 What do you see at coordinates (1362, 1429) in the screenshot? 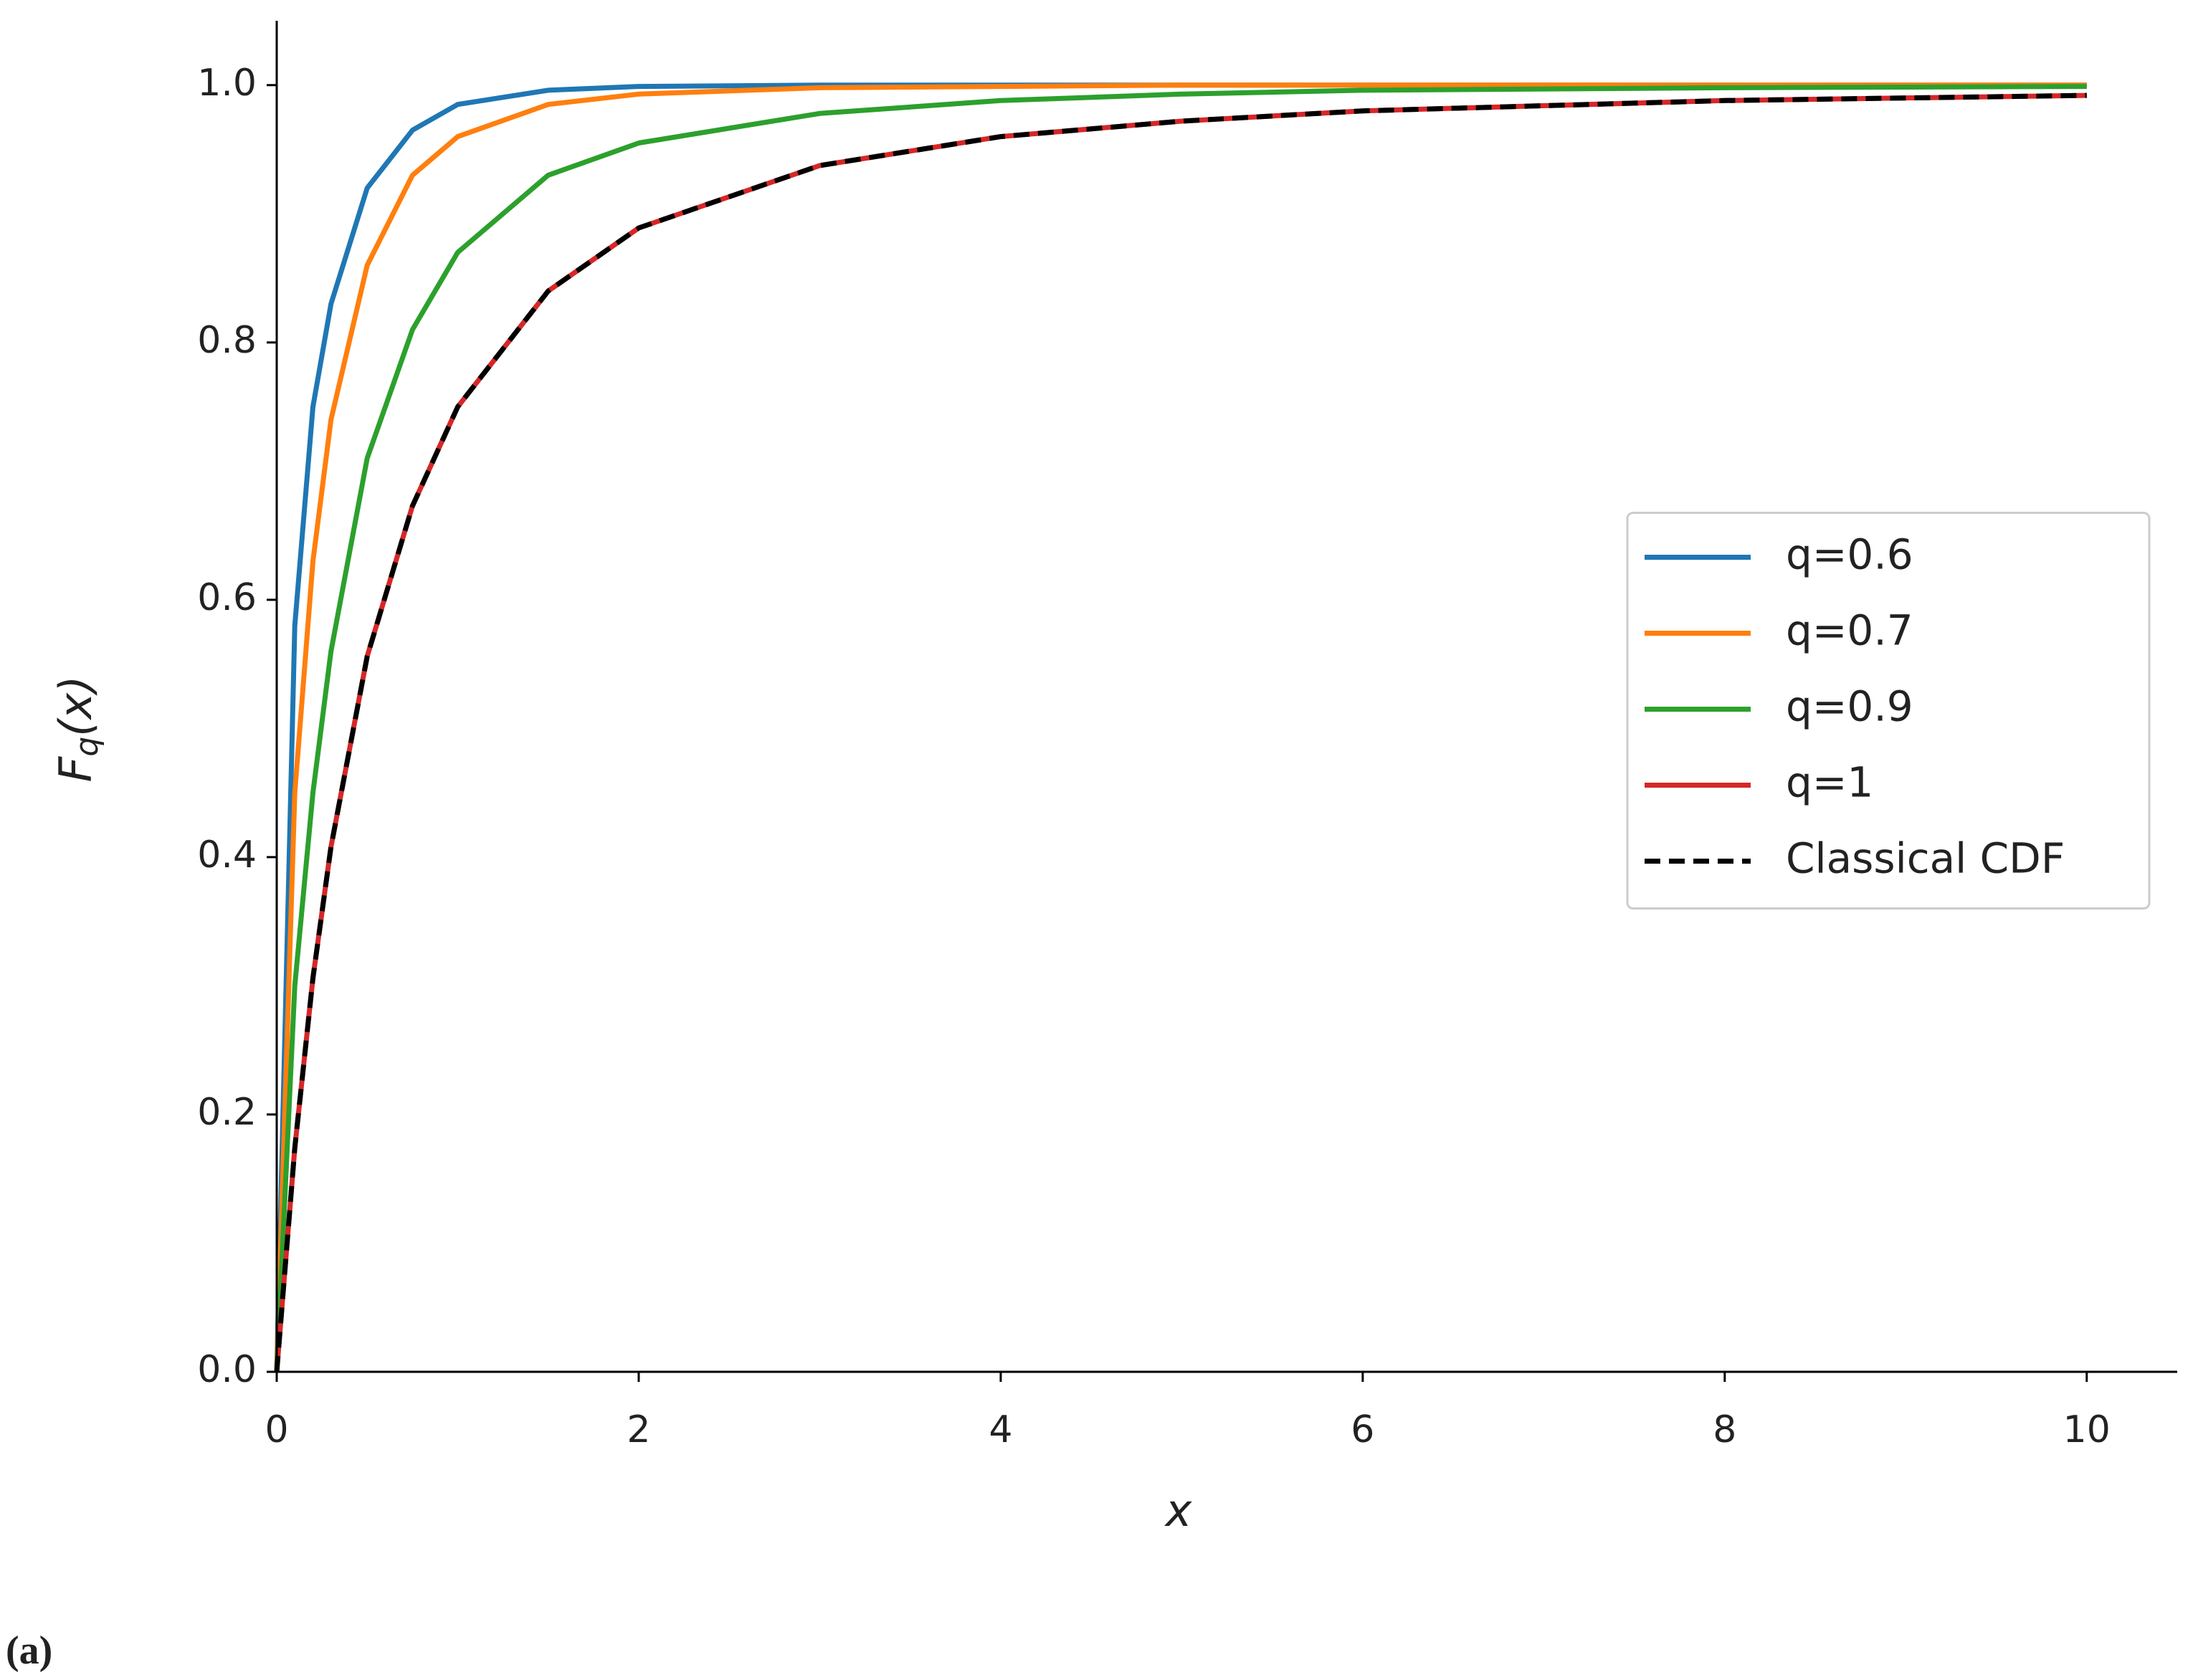
I see `x-tick-label: 6` at bounding box center [1362, 1429].